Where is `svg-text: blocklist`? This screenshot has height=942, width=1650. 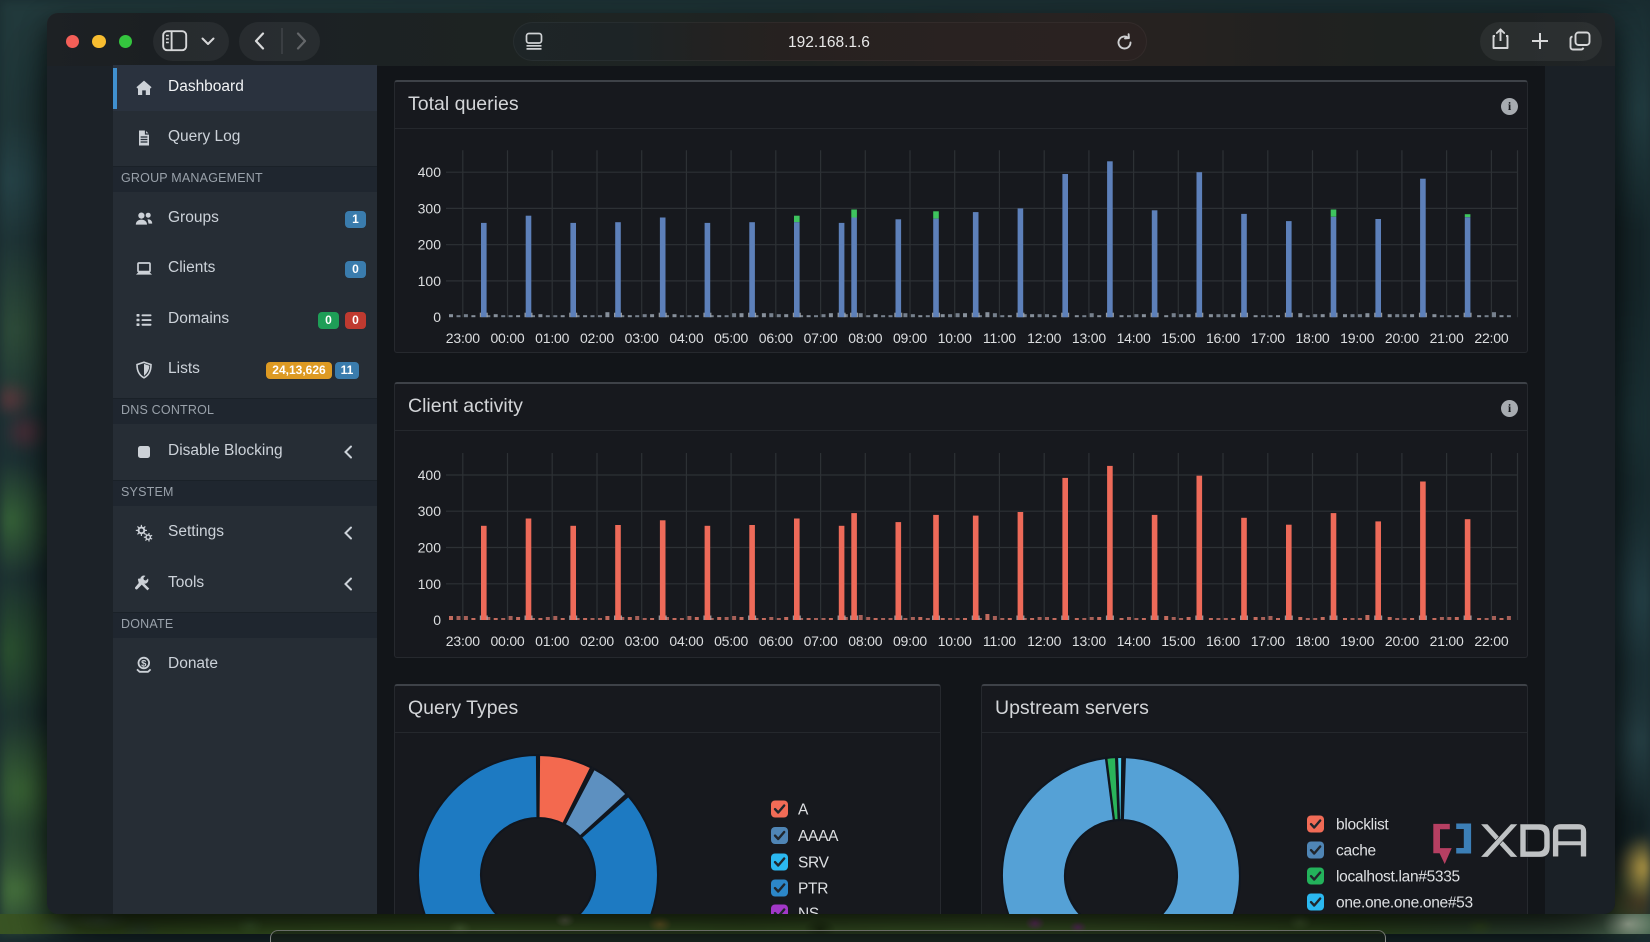 svg-text: blocklist is located at coordinates (1362, 825).